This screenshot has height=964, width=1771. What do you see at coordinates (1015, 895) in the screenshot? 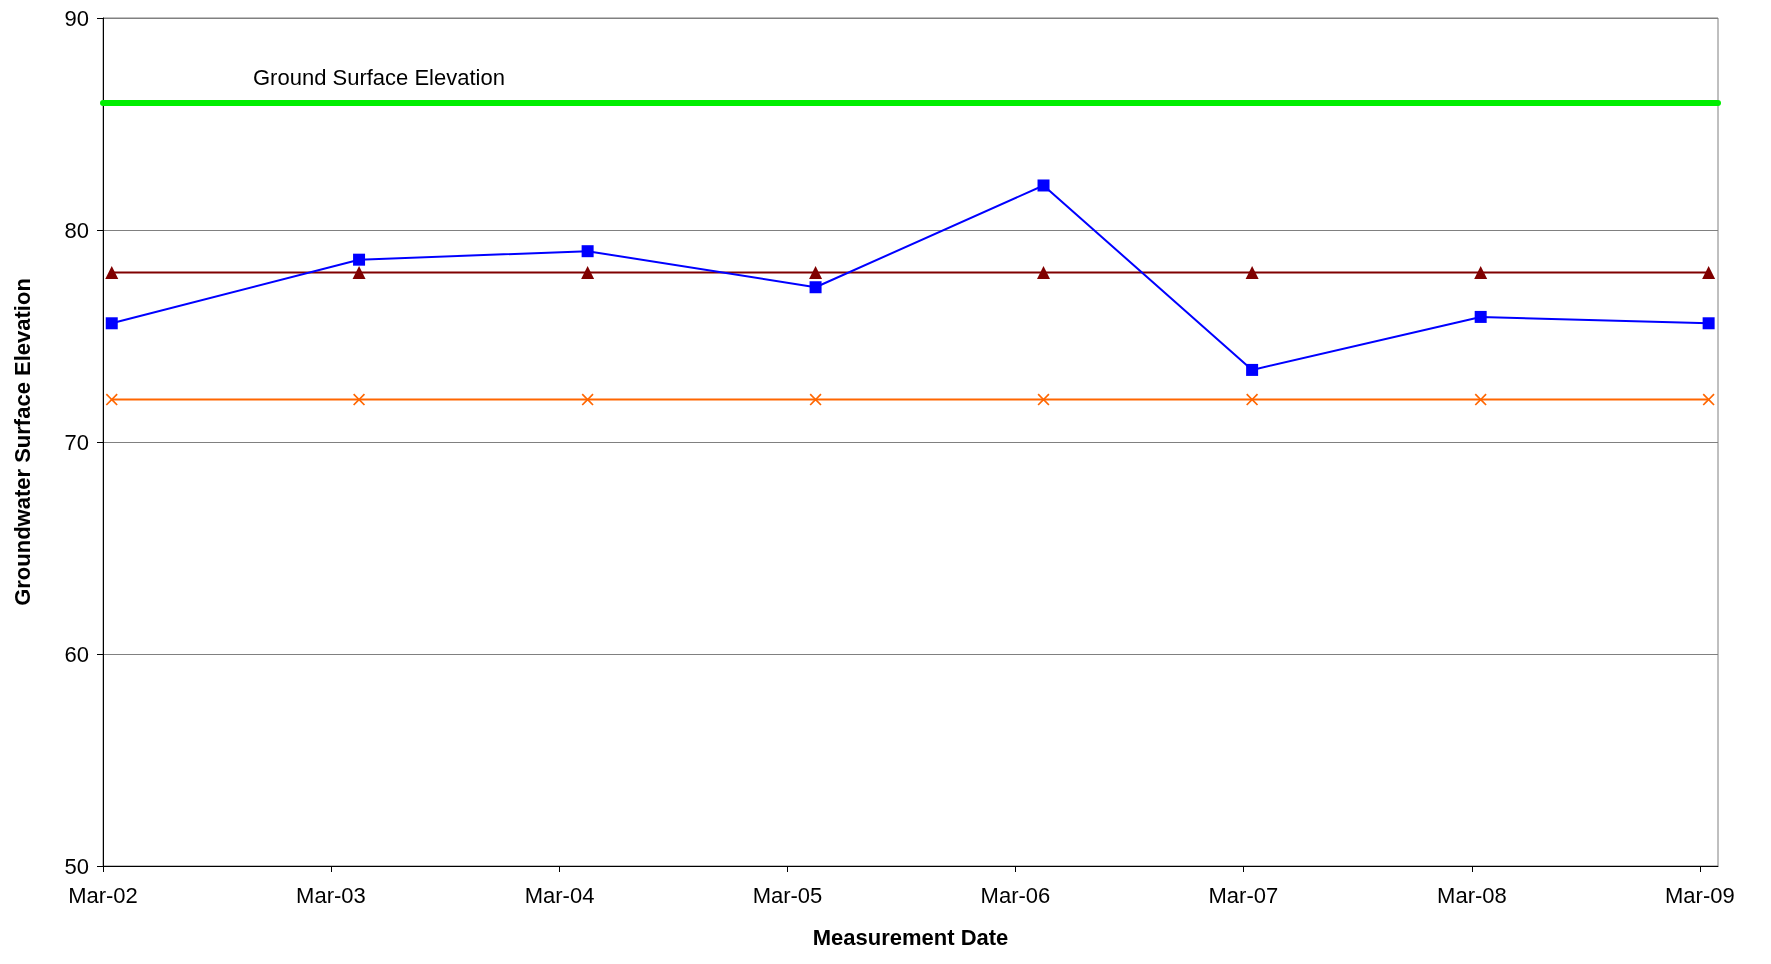
I see `x-tick-label: Mar-06` at bounding box center [1015, 895].